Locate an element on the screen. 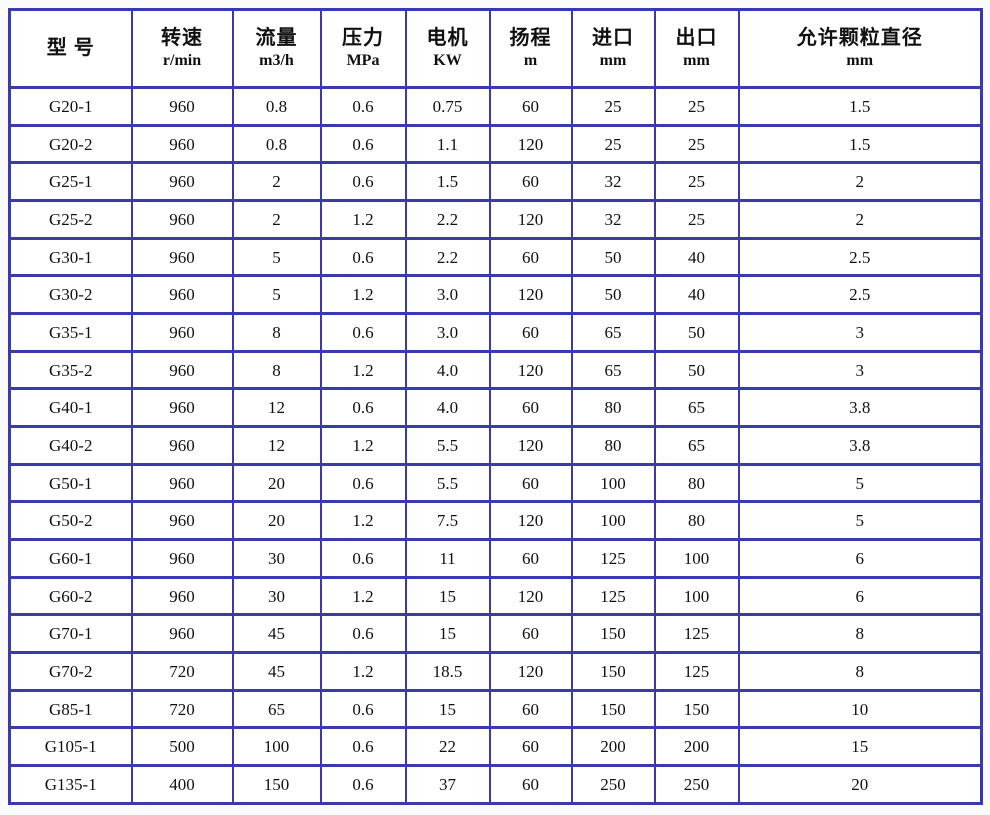 This screenshot has height=815, width=990. value-cell: 500 is located at coordinates (182, 747).